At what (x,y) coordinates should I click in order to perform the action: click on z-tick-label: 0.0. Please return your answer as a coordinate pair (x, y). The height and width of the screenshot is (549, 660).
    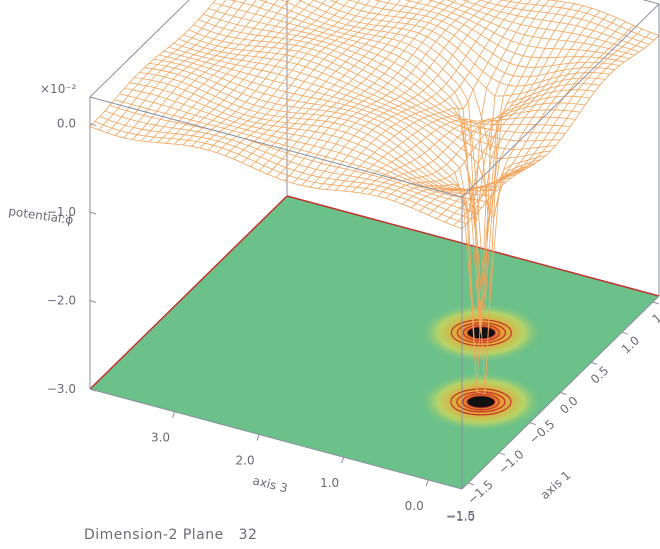
    Looking at the image, I should click on (66, 124).